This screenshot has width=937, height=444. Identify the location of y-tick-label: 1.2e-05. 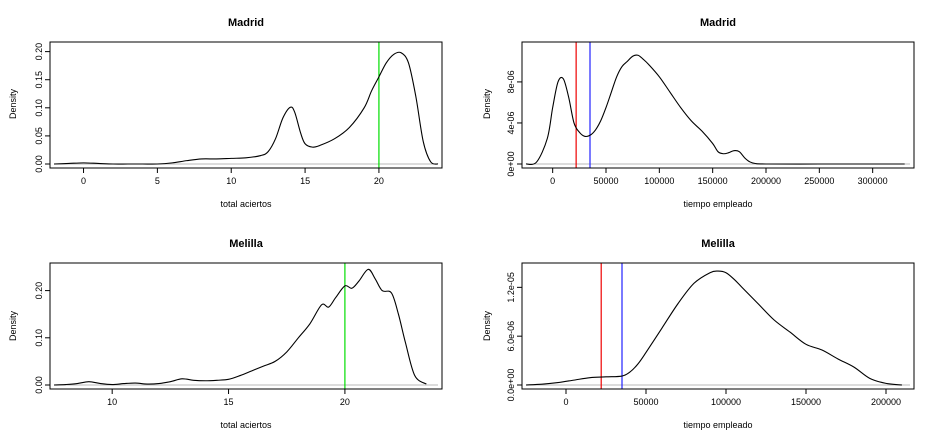
(511, 287).